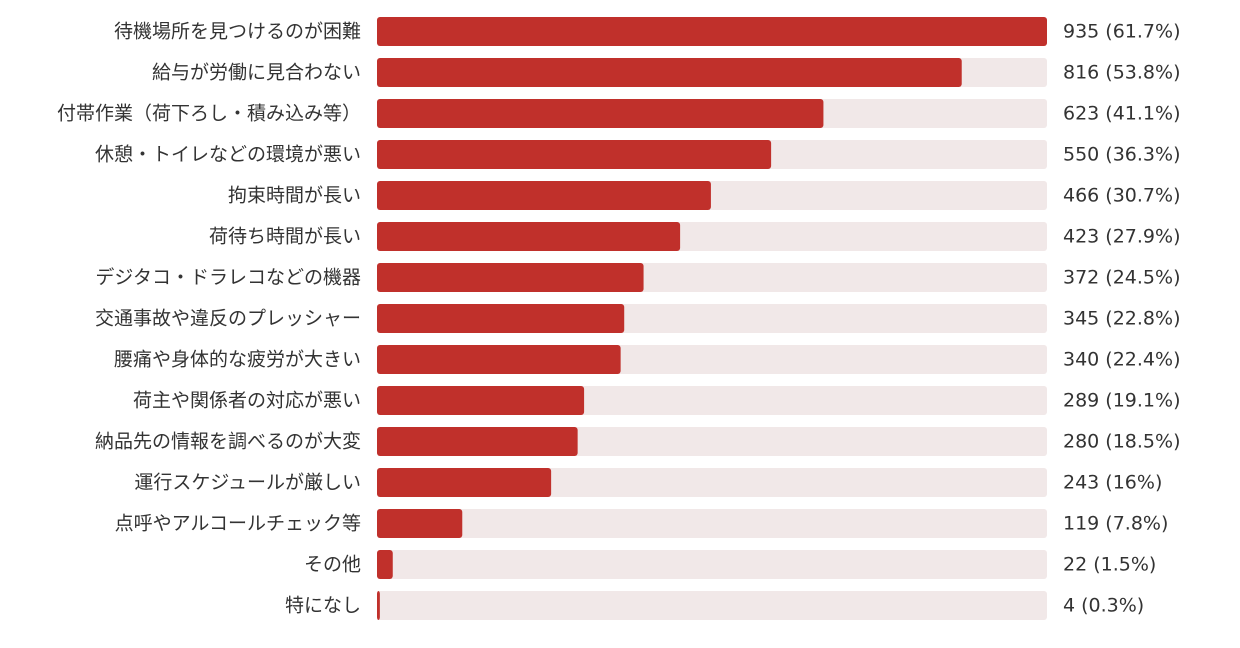  I want to click on value-label: 816 (53.8%), so click(1122, 73).